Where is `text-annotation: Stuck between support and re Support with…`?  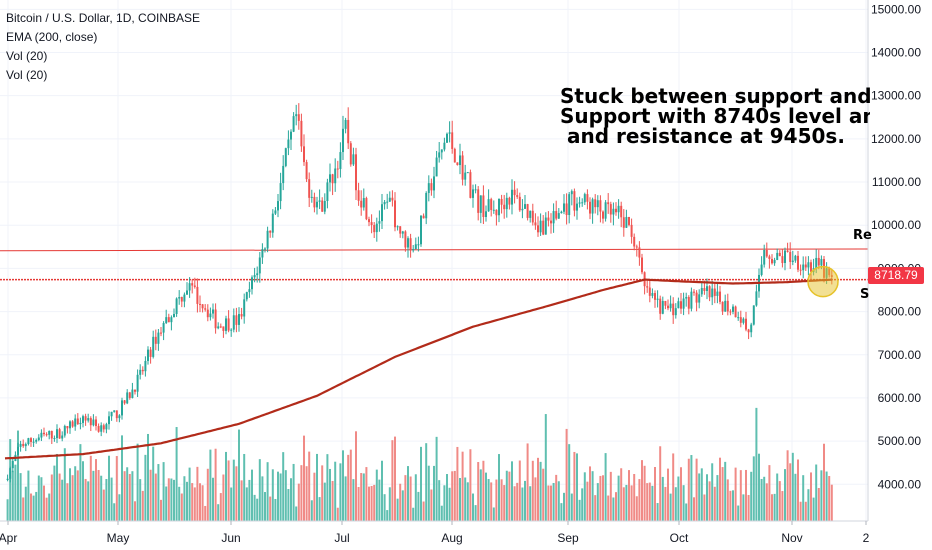 text-annotation: Stuck between support and re Support with… is located at coordinates (715, 116).